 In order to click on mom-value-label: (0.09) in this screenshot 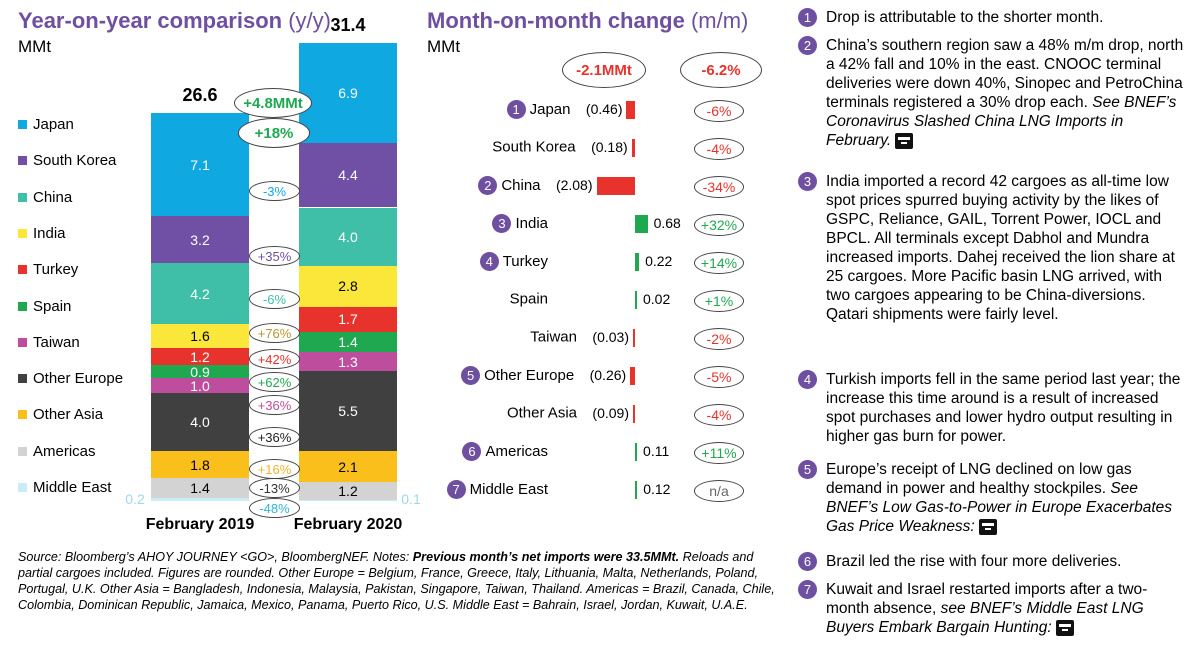, I will do `click(610, 413)`.